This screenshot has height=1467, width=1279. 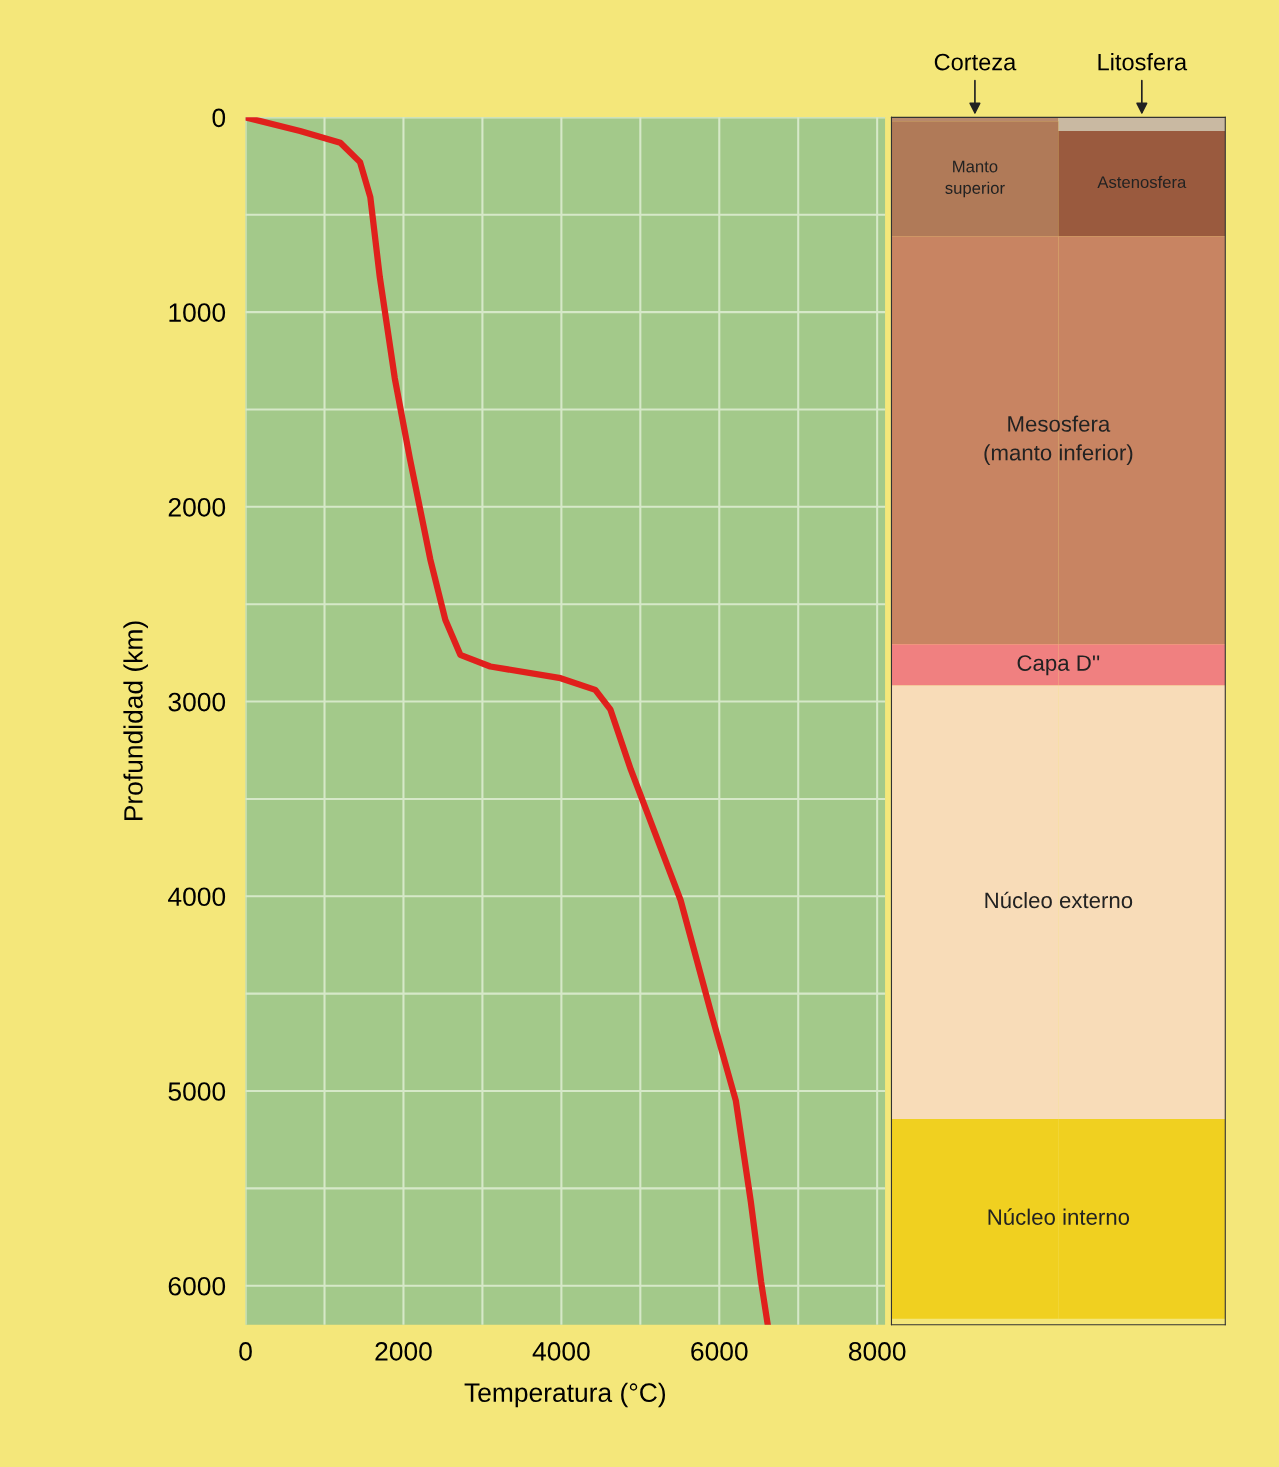 I want to click on series-label: Mesosfera (manto inferior), so click(x=1058, y=440).